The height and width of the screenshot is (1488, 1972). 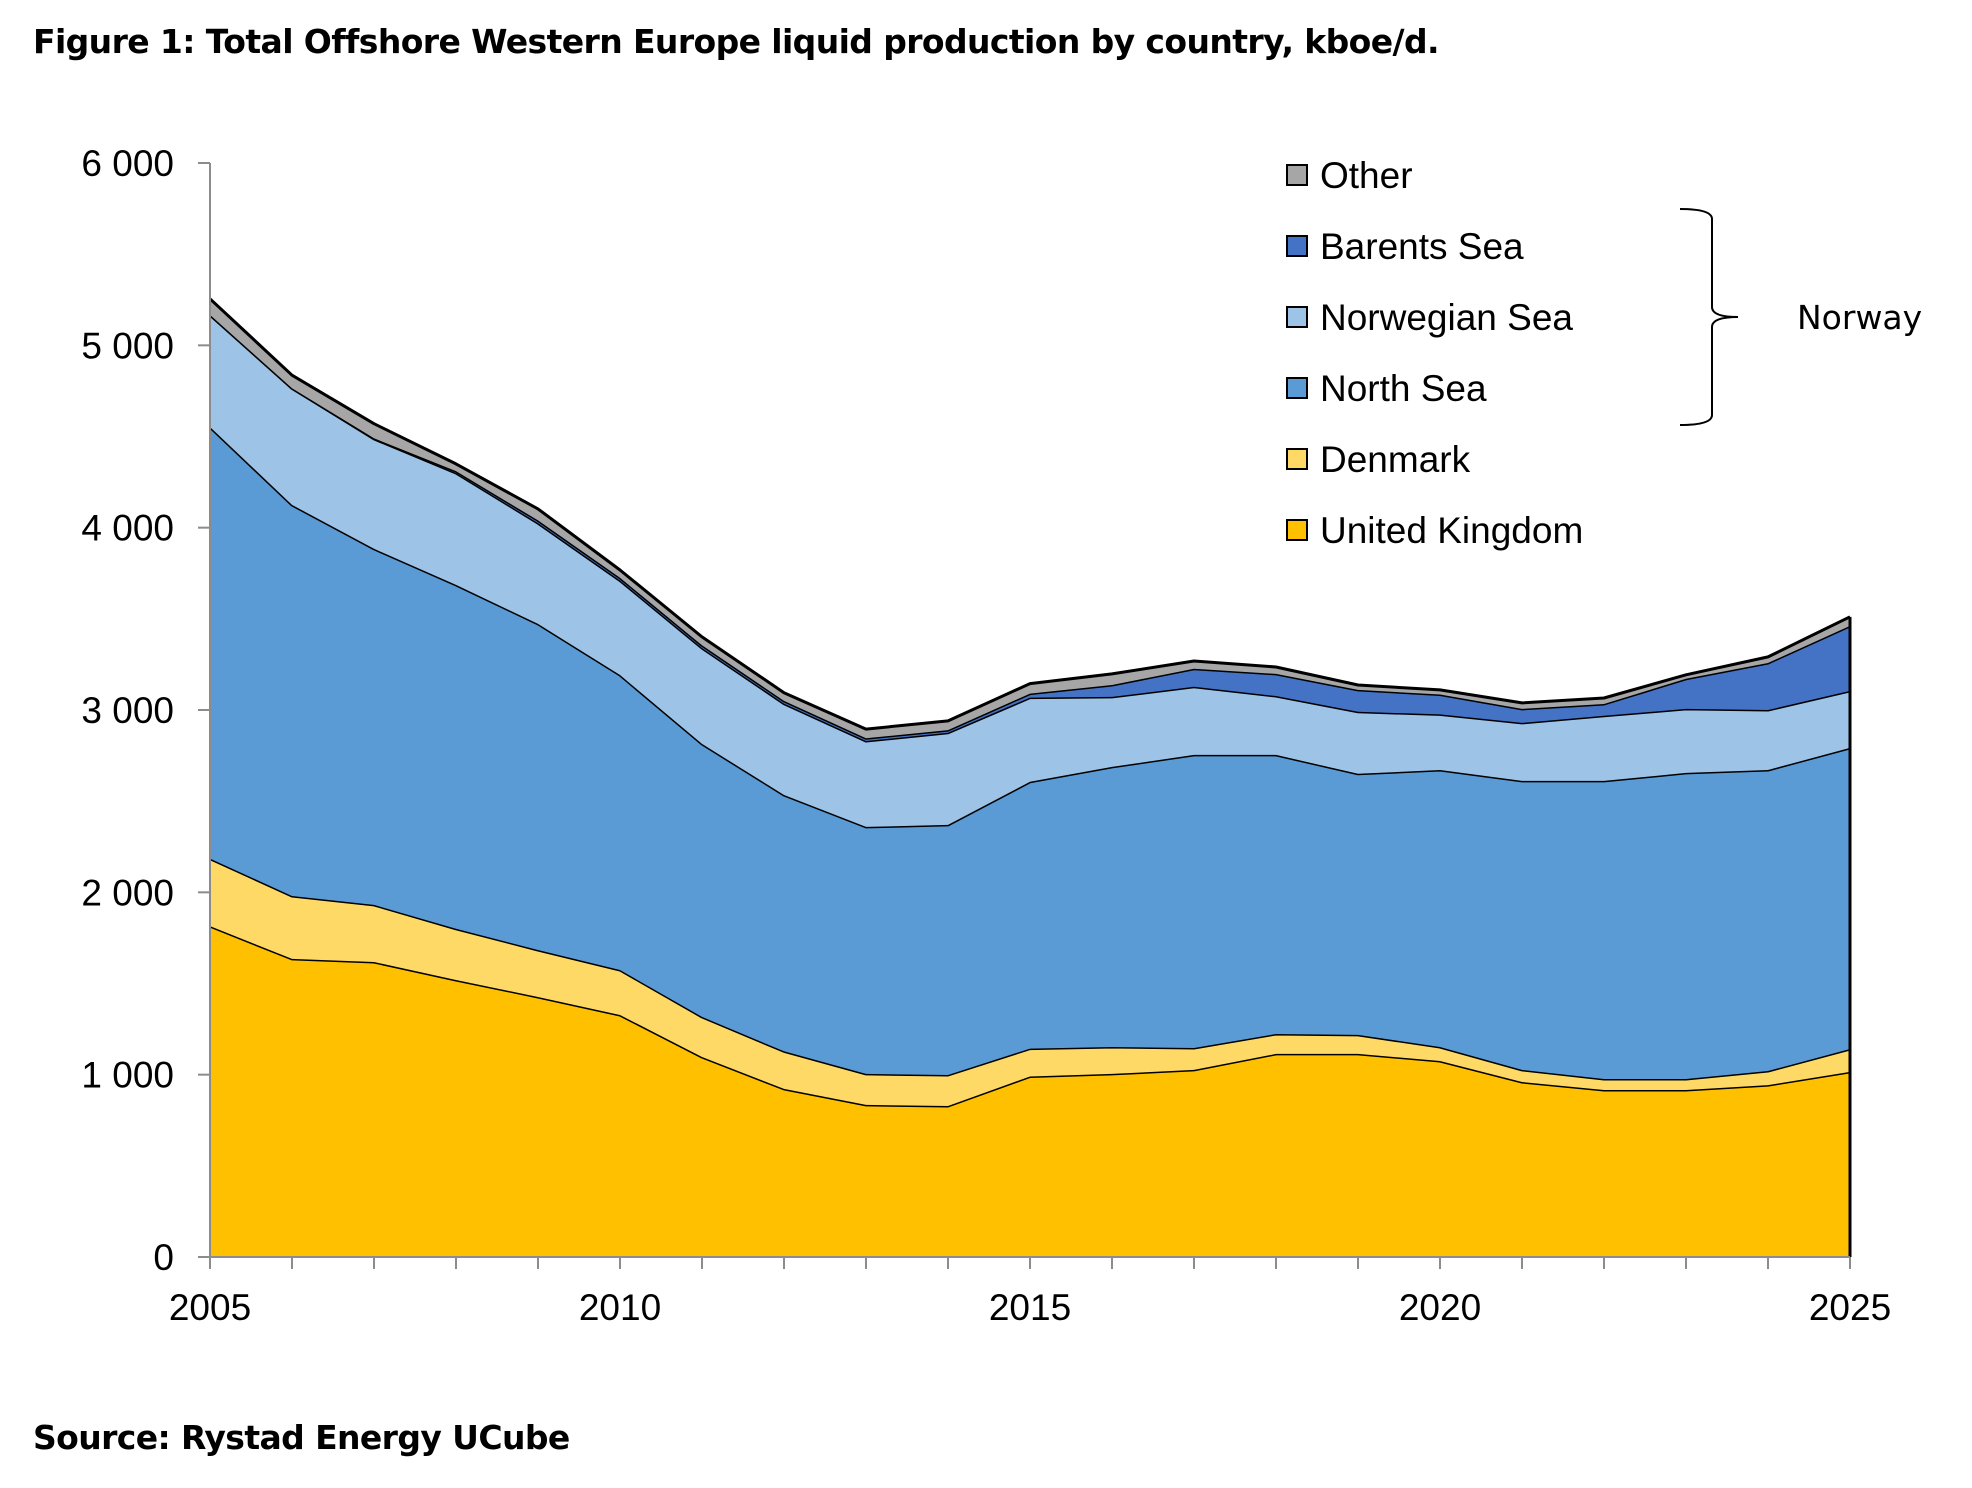 I want to click on y-tick-label: 3 000, so click(x=127, y=710).